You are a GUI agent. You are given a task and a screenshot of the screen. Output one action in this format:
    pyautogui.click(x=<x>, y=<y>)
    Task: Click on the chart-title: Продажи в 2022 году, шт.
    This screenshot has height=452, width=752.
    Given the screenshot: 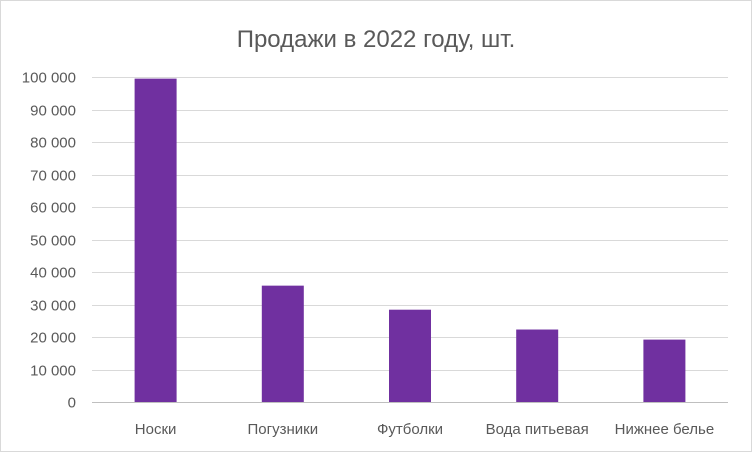 What is the action you would take?
    pyautogui.click(x=376, y=39)
    